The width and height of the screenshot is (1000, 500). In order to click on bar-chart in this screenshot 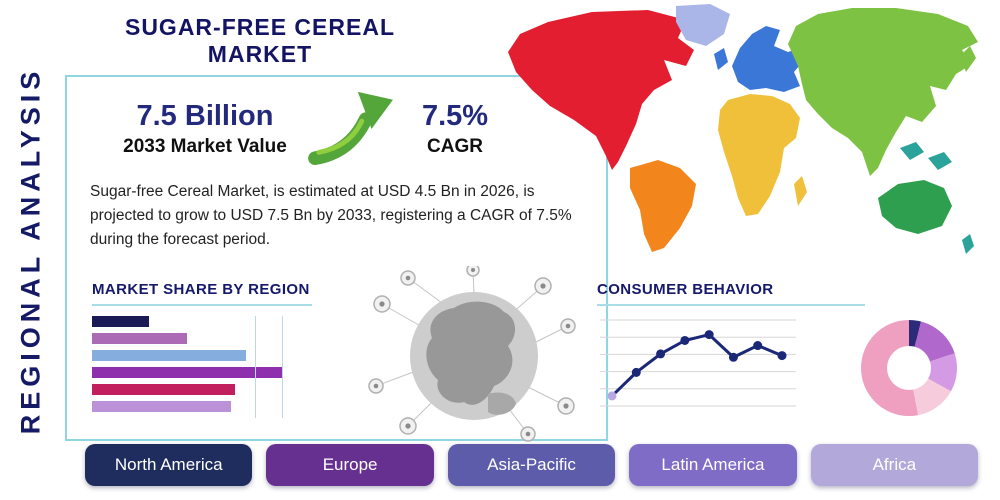, I will do `click(188, 367)`.